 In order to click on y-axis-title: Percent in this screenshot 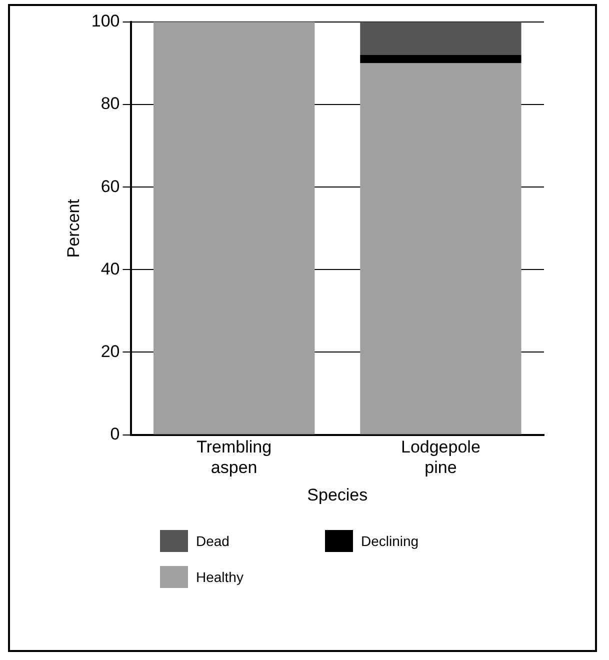, I will do `click(73, 228)`.